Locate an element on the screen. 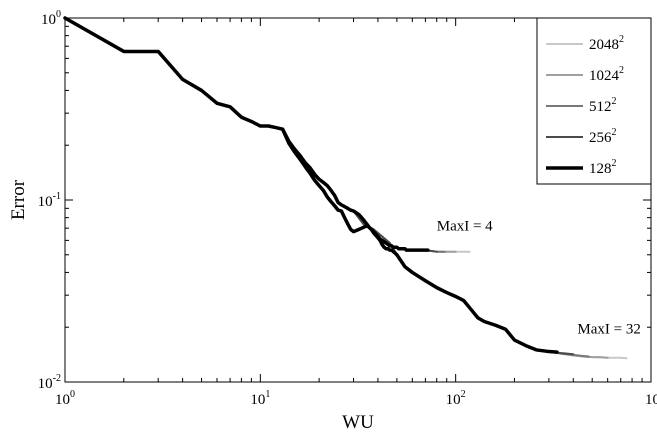 The height and width of the screenshot is (436, 657). annotations: MaxI = 4 MaxI = 32 is located at coordinates (539, 277).